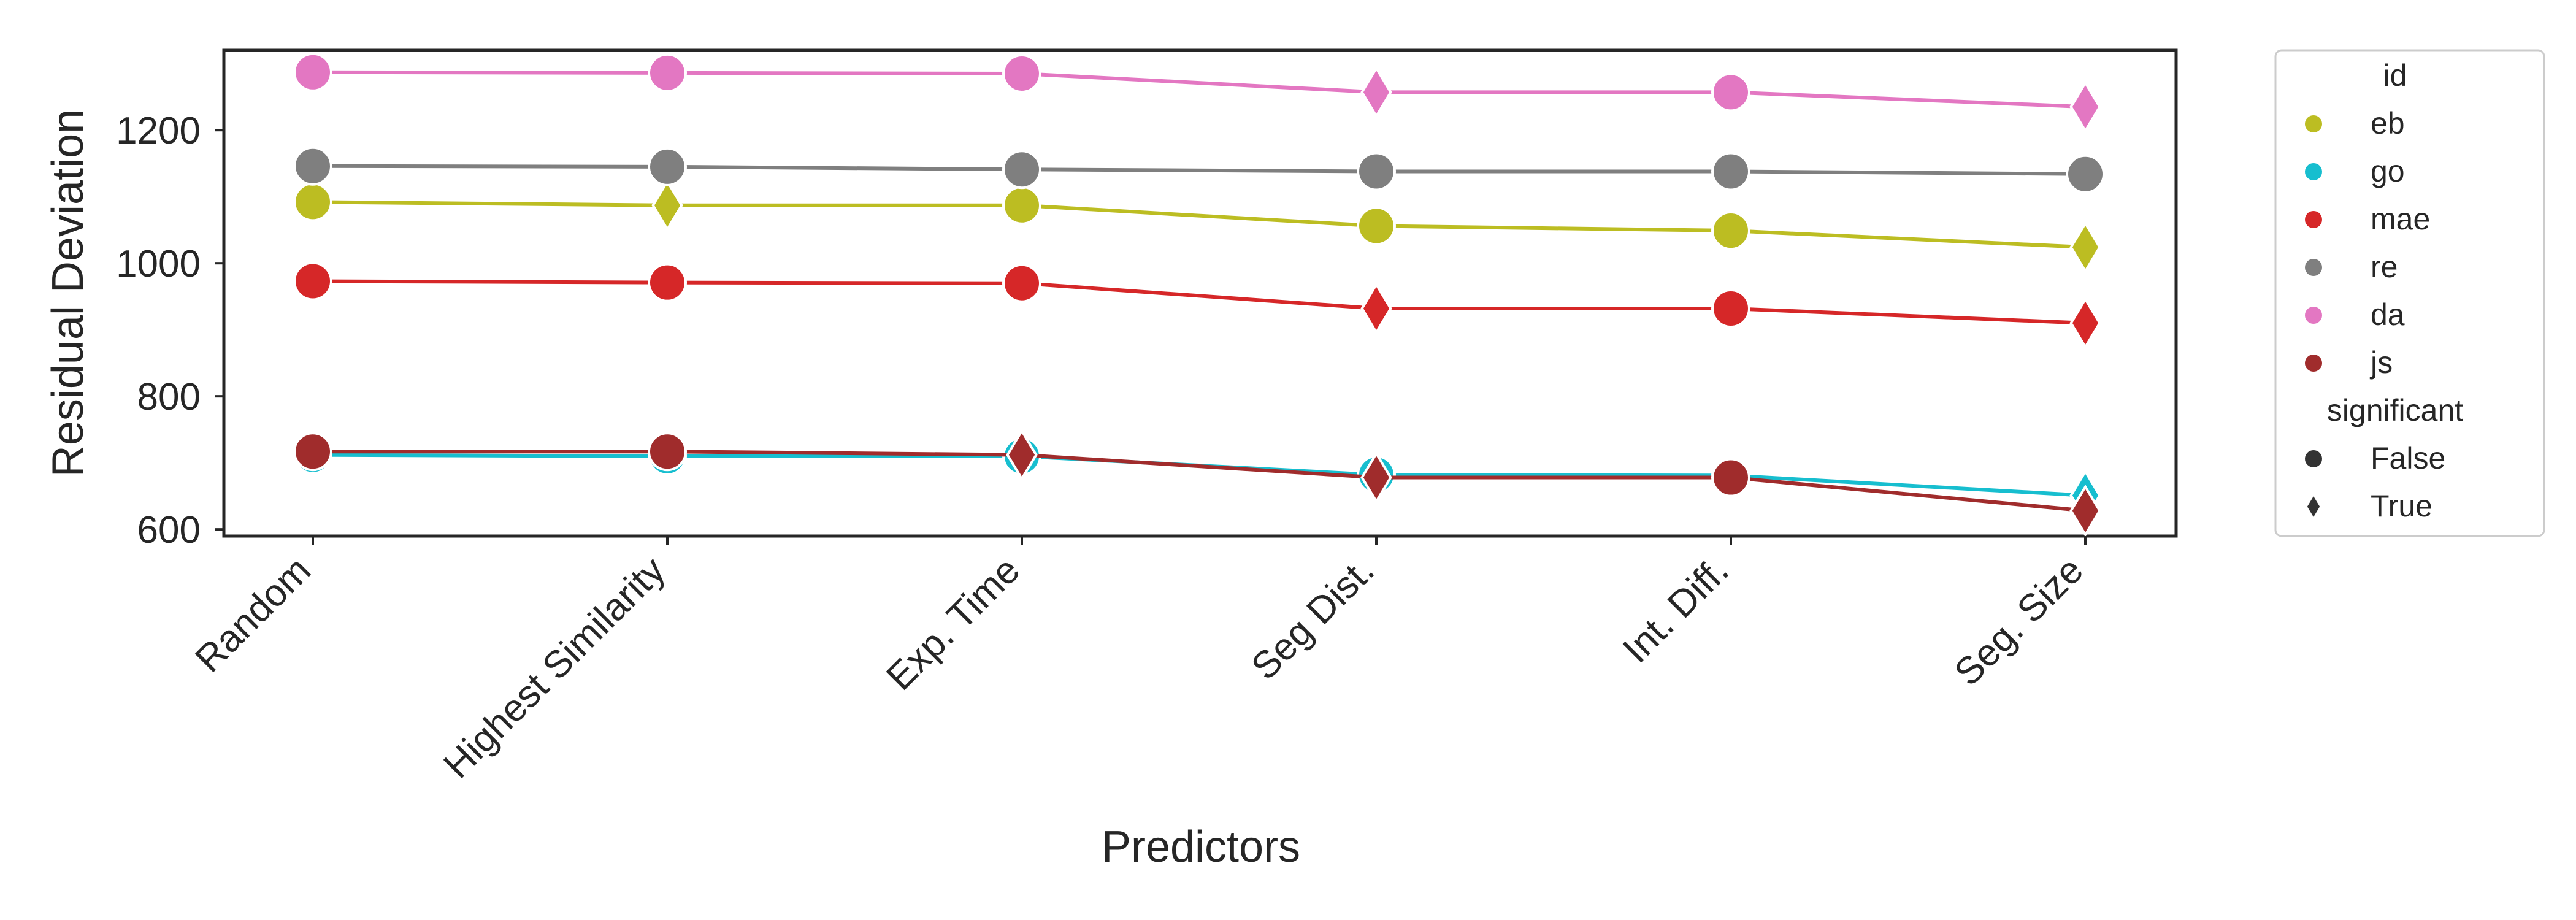 The image size is (2576, 920). What do you see at coordinates (2313, 363) in the screenshot?
I see `legend-marker-js` at bounding box center [2313, 363].